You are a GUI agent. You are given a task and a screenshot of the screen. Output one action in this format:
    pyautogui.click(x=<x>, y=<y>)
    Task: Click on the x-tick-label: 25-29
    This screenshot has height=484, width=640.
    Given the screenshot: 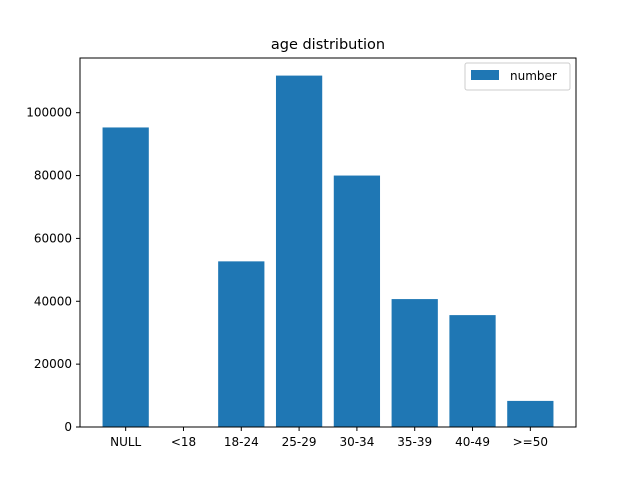 What is the action you would take?
    pyautogui.click(x=299, y=442)
    